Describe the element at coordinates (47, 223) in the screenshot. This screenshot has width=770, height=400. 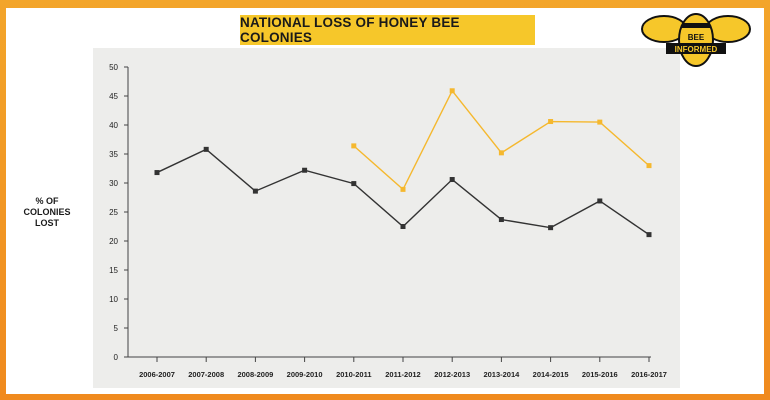
I see `y-axis-label-line-3: LOST` at that location.